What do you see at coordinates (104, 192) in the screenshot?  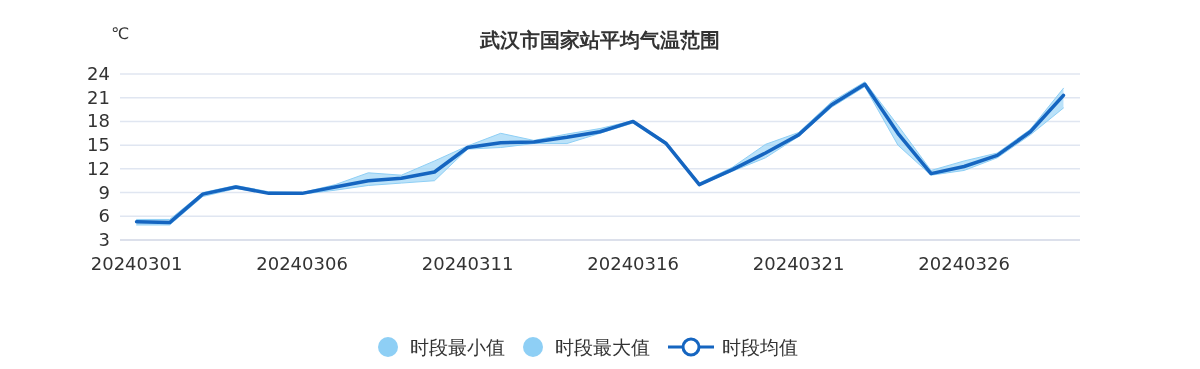 I see `y-tick-label: 9` at bounding box center [104, 192].